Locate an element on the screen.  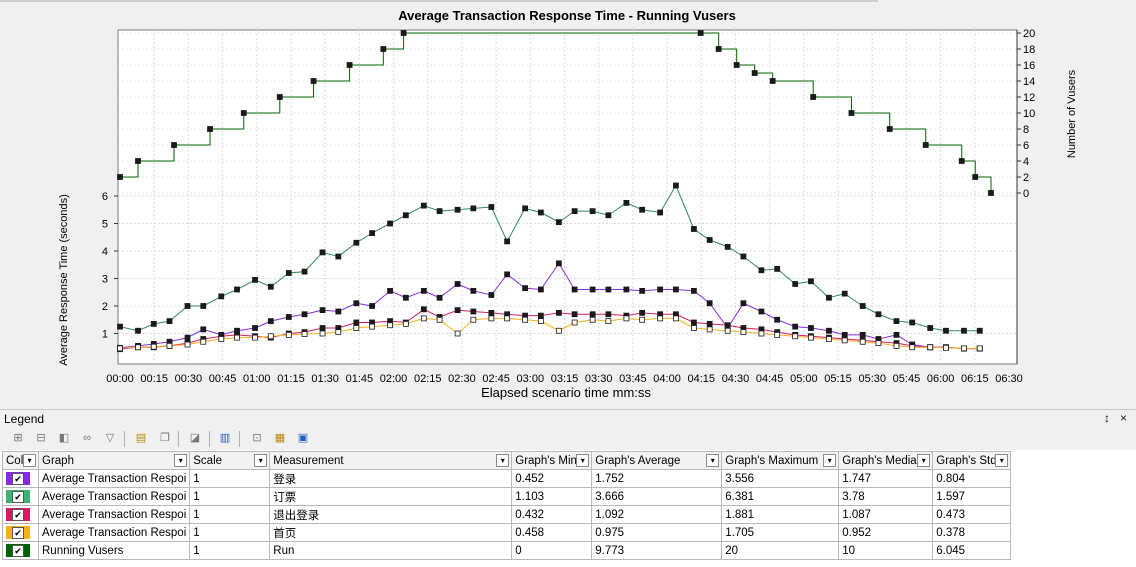
y-left-tick-label: 3 is located at coordinates (105, 280).